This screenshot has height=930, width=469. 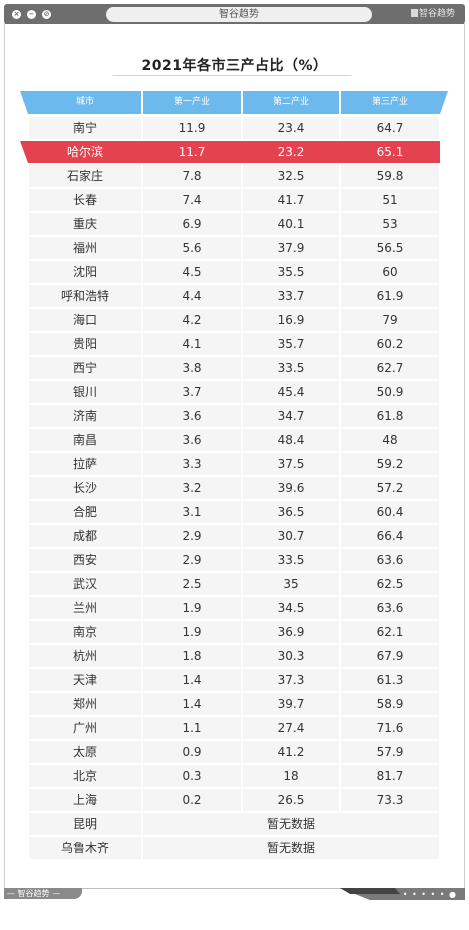 What do you see at coordinates (390, 752) in the screenshot?
I see `cell-tertiary: 57.9` at bounding box center [390, 752].